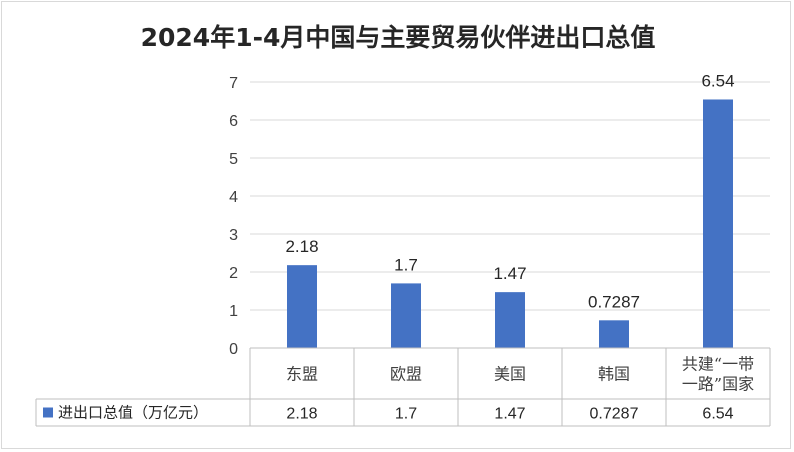 This screenshot has height=452, width=794. I want to click on legend-label: 进出口总值（万亿元）, so click(133, 413).